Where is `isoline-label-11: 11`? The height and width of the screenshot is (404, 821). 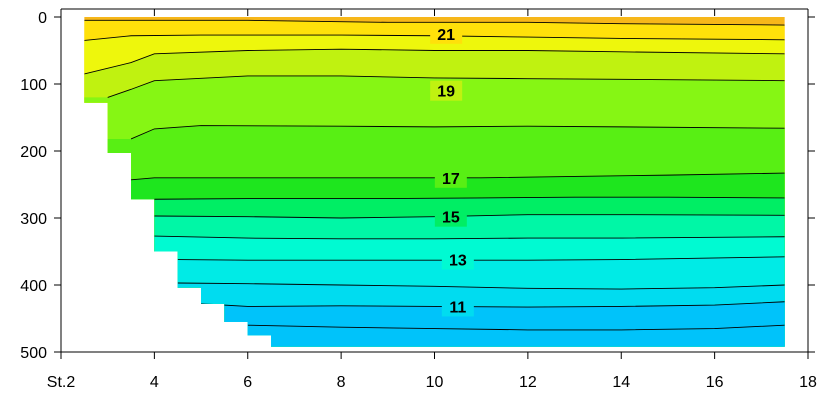 isoline-label-11: 11 is located at coordinates (457, 307).